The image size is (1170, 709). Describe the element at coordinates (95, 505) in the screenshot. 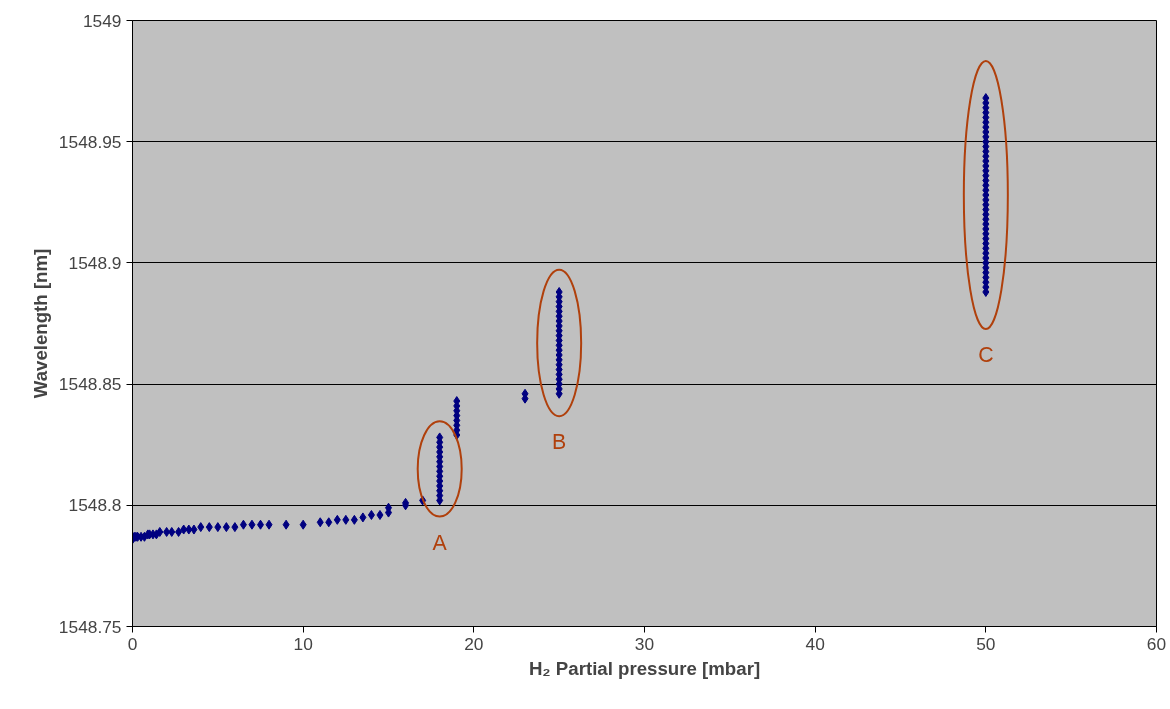

I see `y-tick-label: 1548.8` at that location.